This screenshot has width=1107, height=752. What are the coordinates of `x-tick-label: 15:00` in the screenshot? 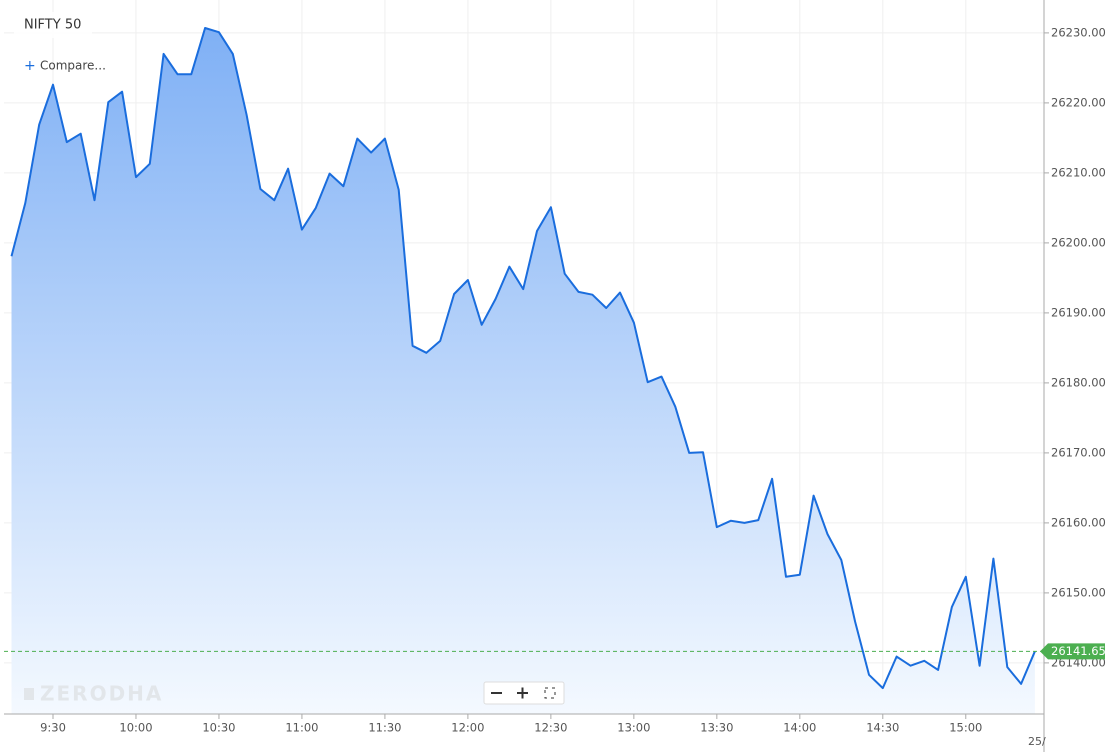 It's located at (965, 728).